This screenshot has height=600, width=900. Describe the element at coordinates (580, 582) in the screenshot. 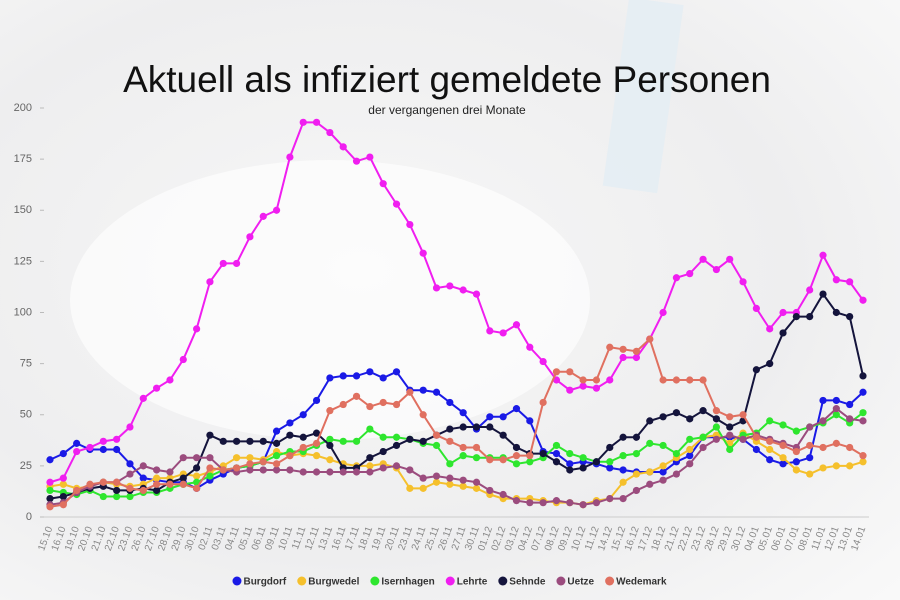

I see `legend-label: Uetze` at that location.